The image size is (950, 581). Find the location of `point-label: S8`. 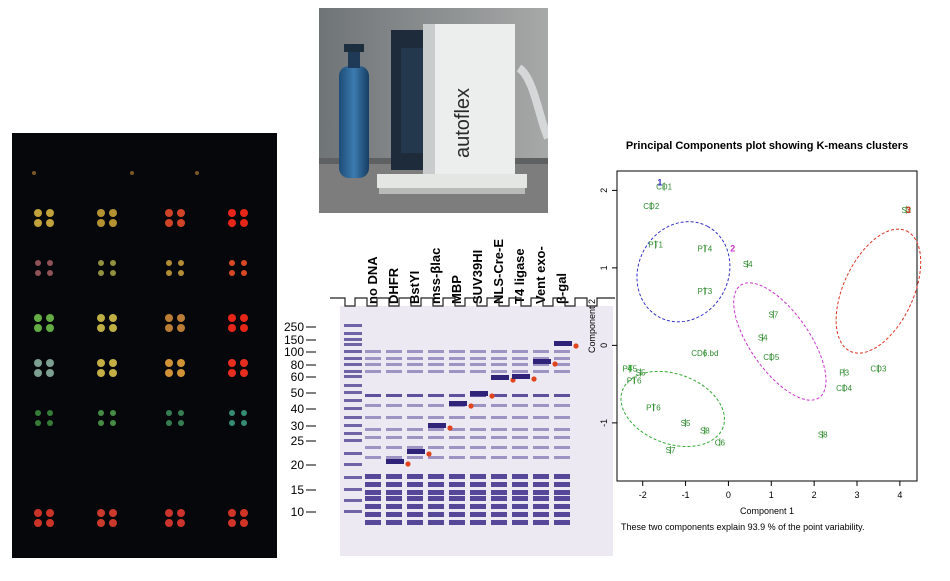

point-label: S8 is located at coordinates (705, 431).